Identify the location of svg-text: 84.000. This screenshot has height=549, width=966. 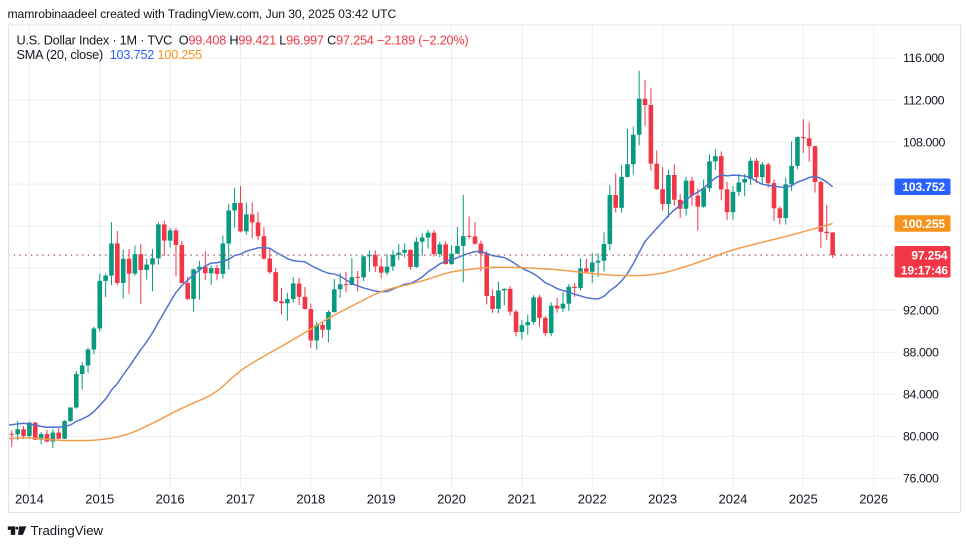
(921, 395).